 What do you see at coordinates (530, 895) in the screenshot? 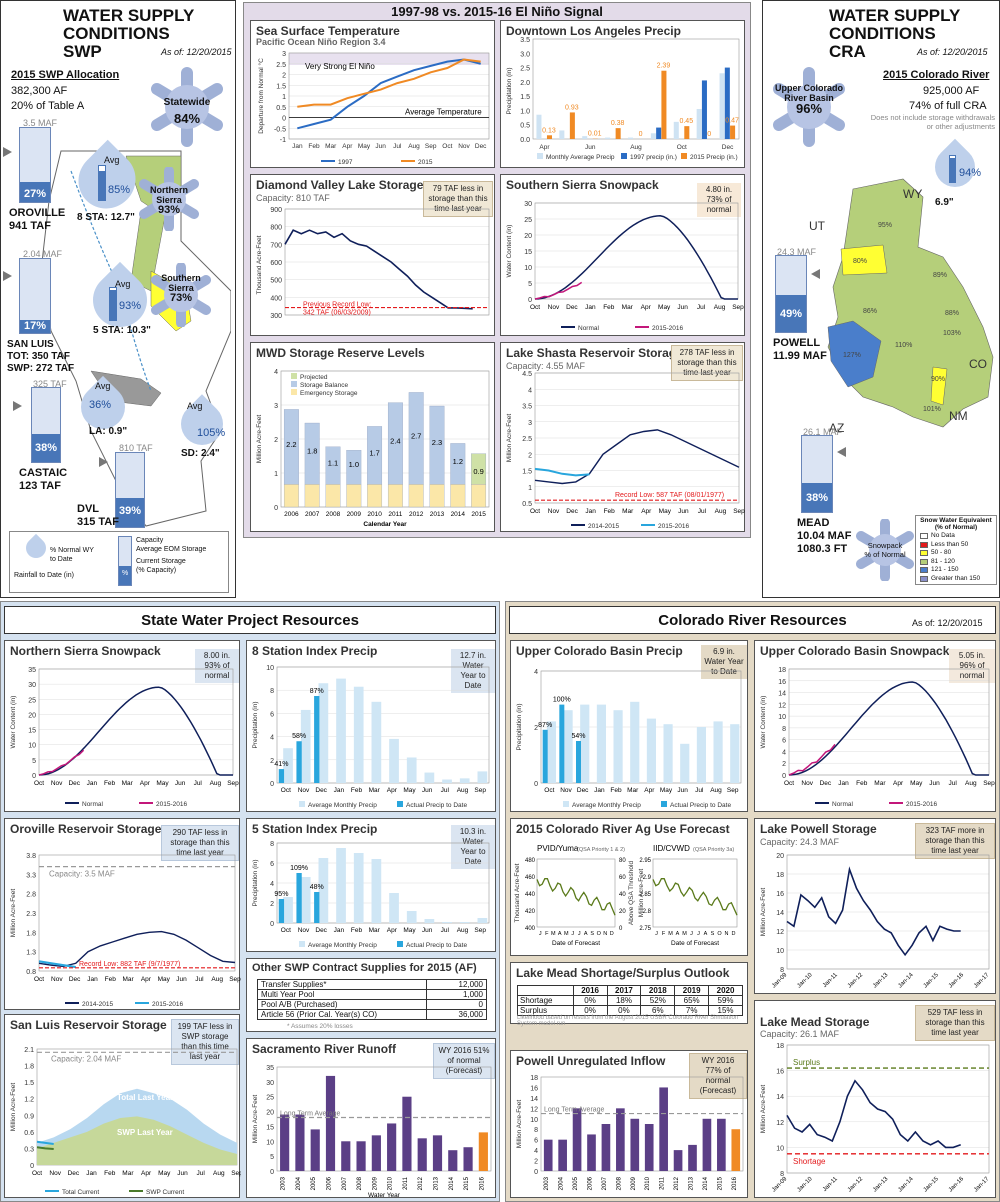
I see `y-tick-label: 440` at bounding box center [530, 895].